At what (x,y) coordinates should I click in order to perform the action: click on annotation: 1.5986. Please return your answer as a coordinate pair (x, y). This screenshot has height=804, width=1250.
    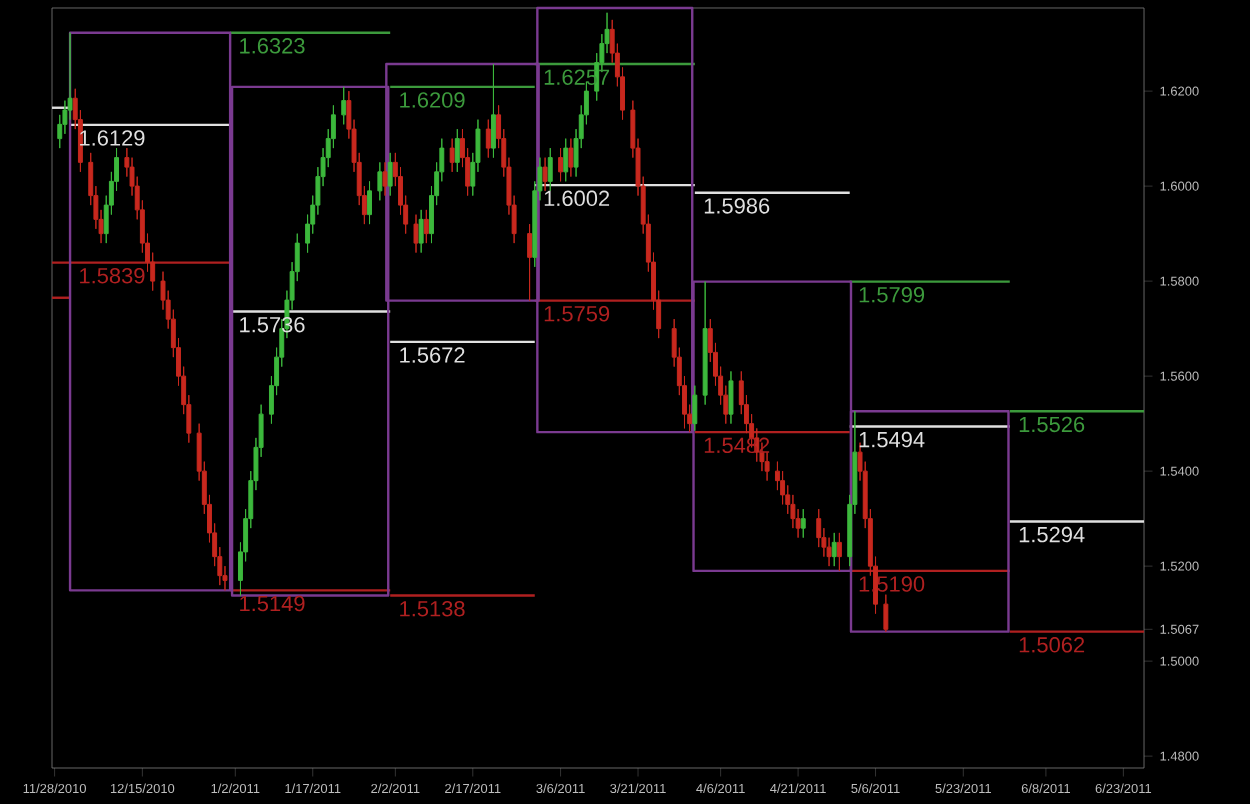
    Looking at the image, I should click on (737, 206).